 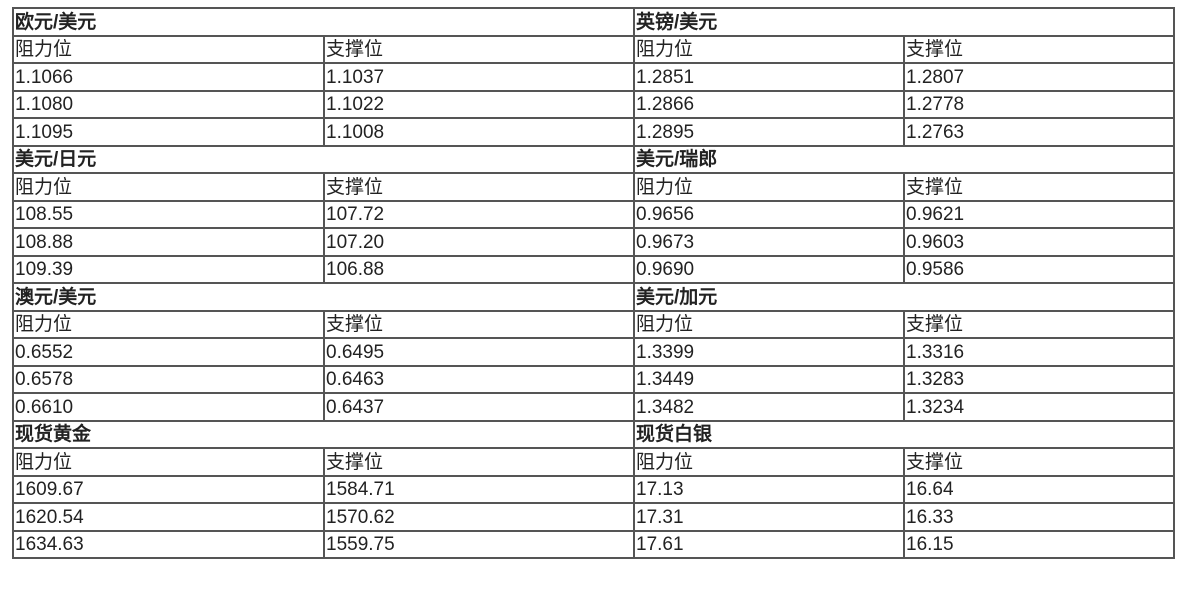 I want to click on support-value: 0.9586, so click(x=1039, y=269).